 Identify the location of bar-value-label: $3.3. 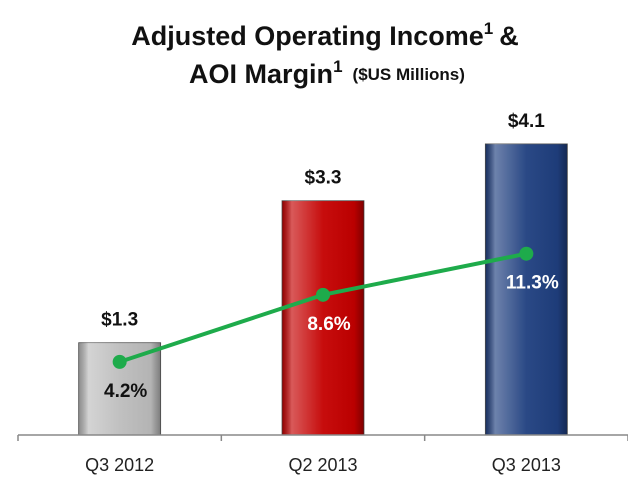
(323, 178).